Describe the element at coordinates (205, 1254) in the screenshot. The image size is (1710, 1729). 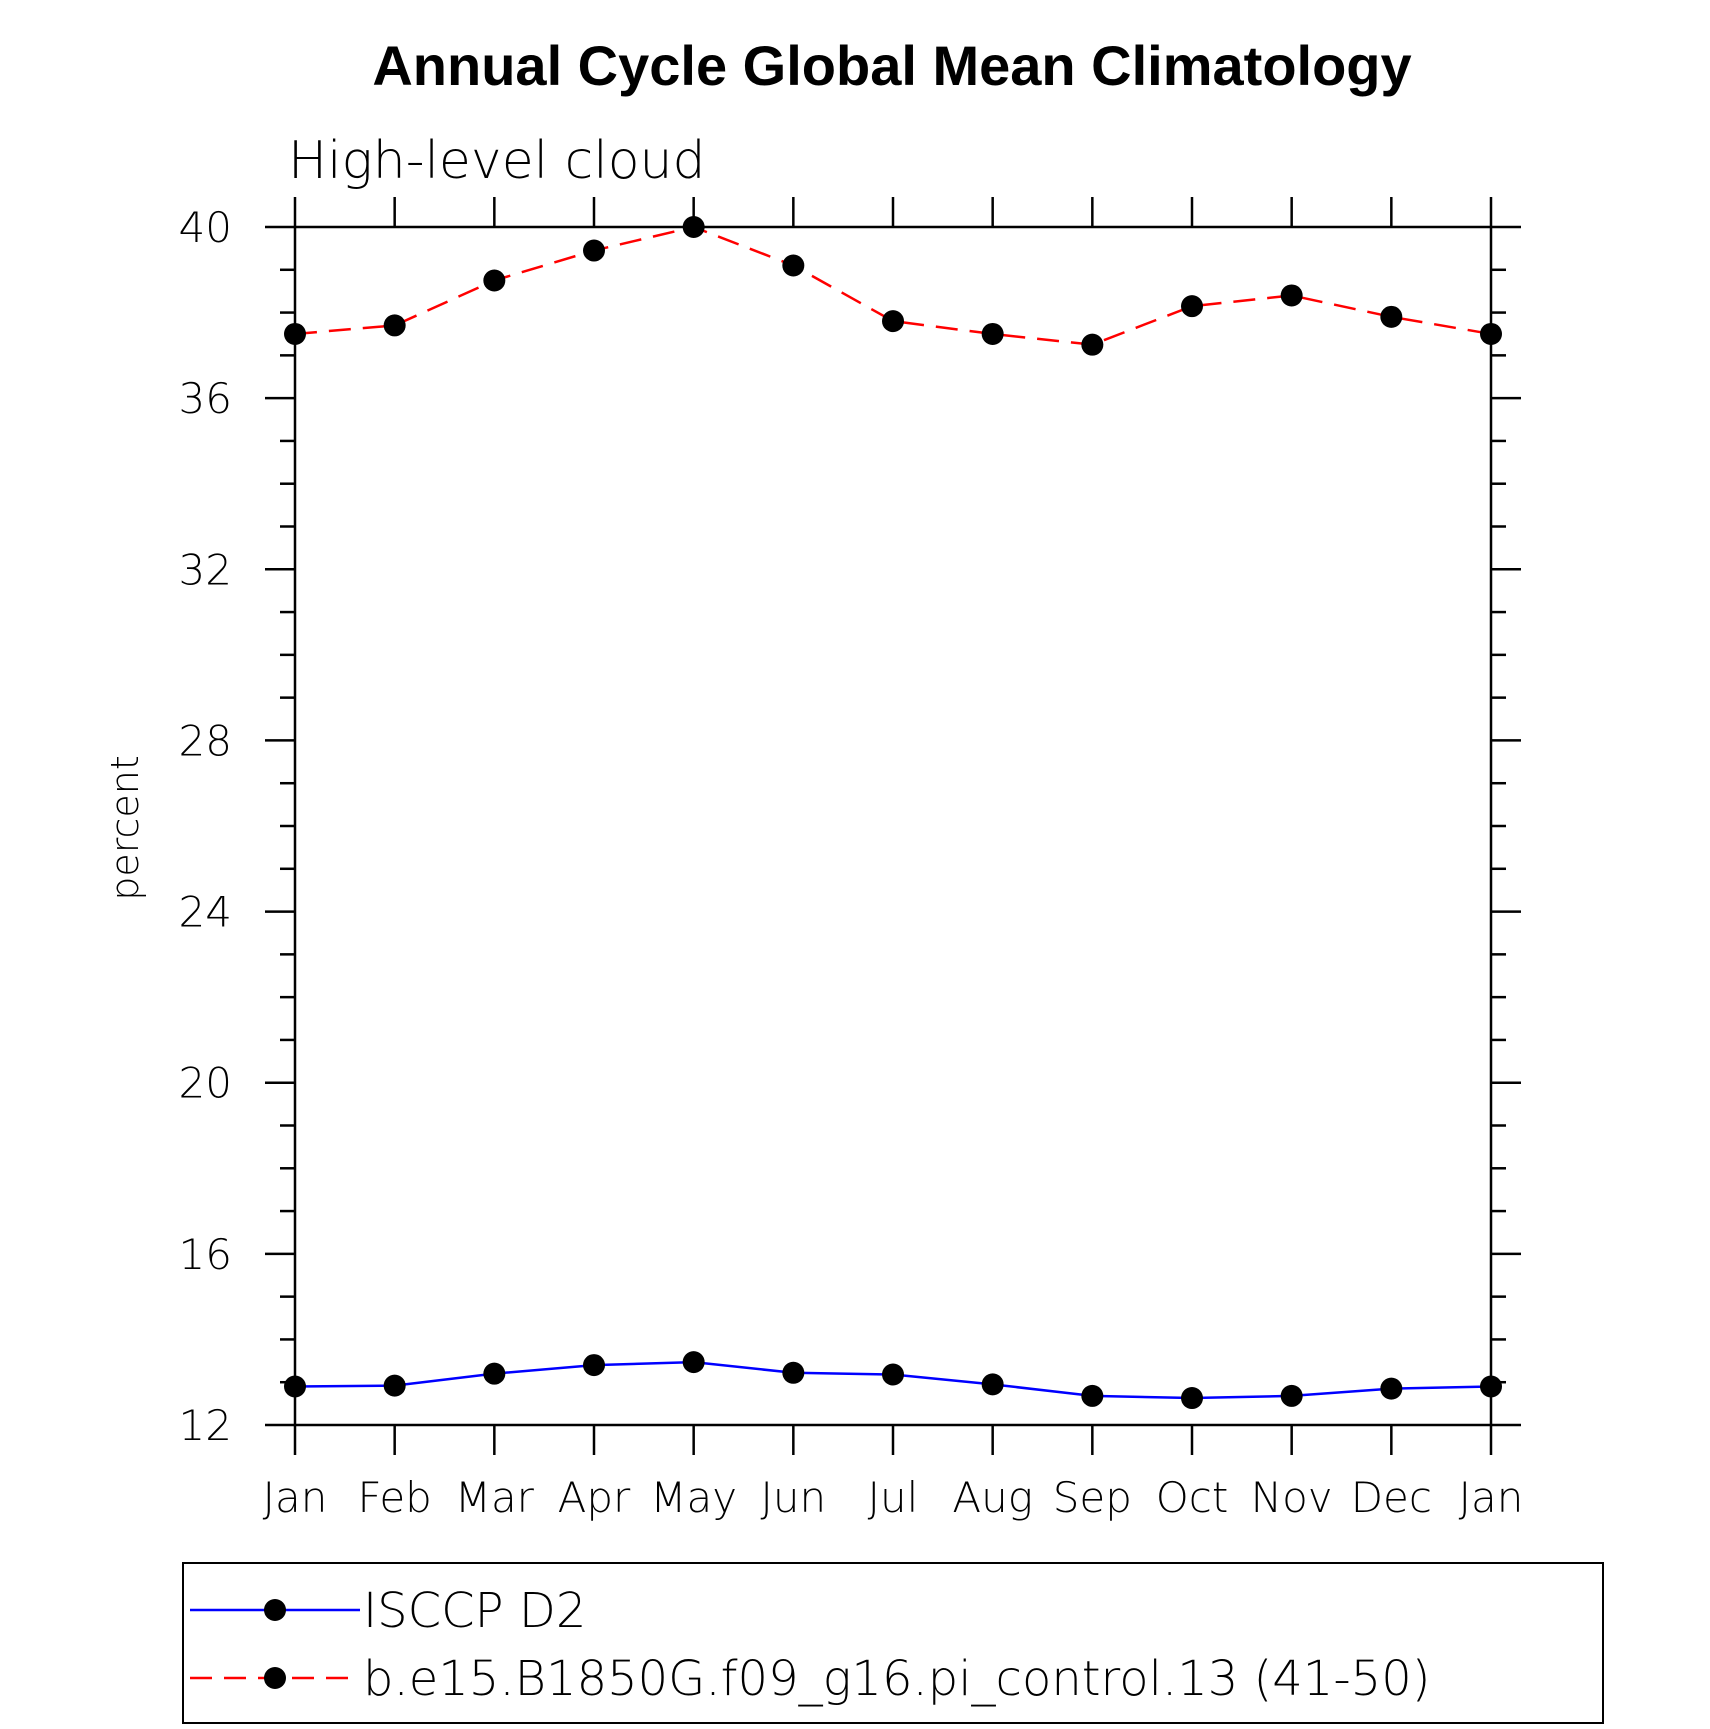
I see `y-tick-label: 16` at that location.